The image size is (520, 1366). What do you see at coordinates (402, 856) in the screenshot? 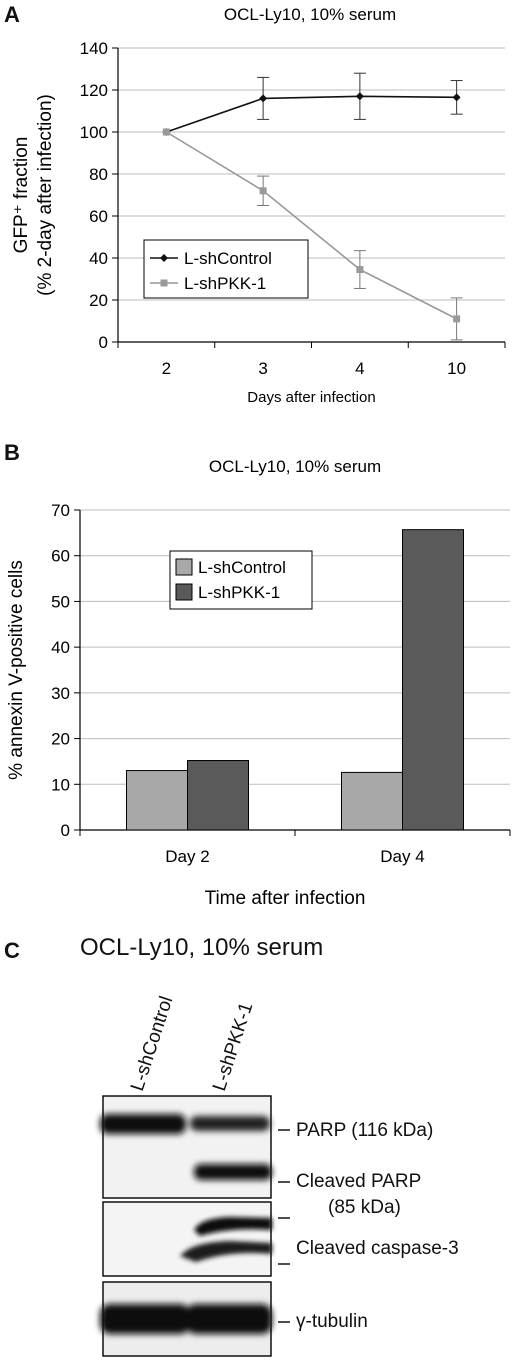
I see `x-tick-label: Day 4` at bounding box center [402, 856].